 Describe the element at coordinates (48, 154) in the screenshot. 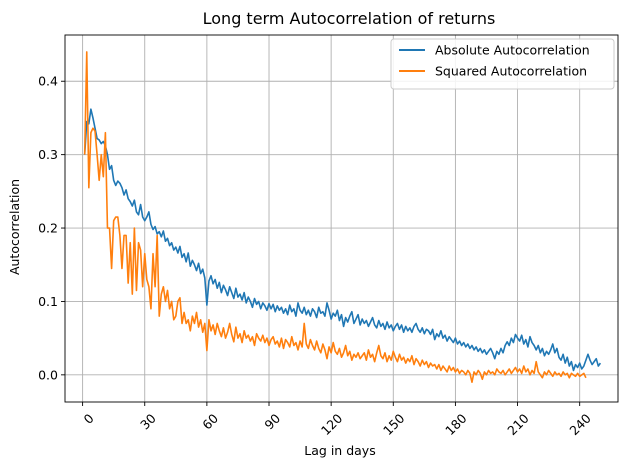

I see `y-tick-label: 0.3` at that location.